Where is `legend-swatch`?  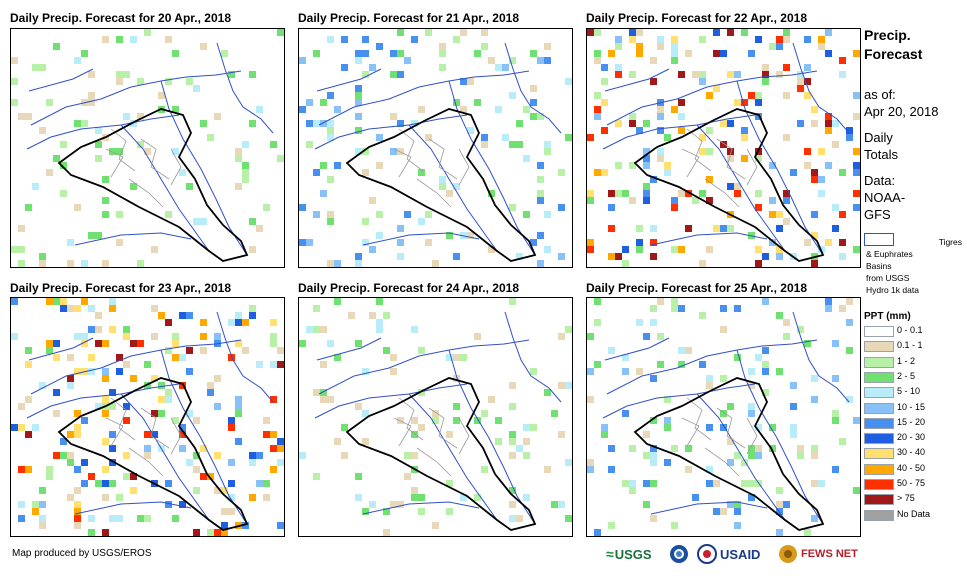
legend-swatch is located at coordinates (879, 515).